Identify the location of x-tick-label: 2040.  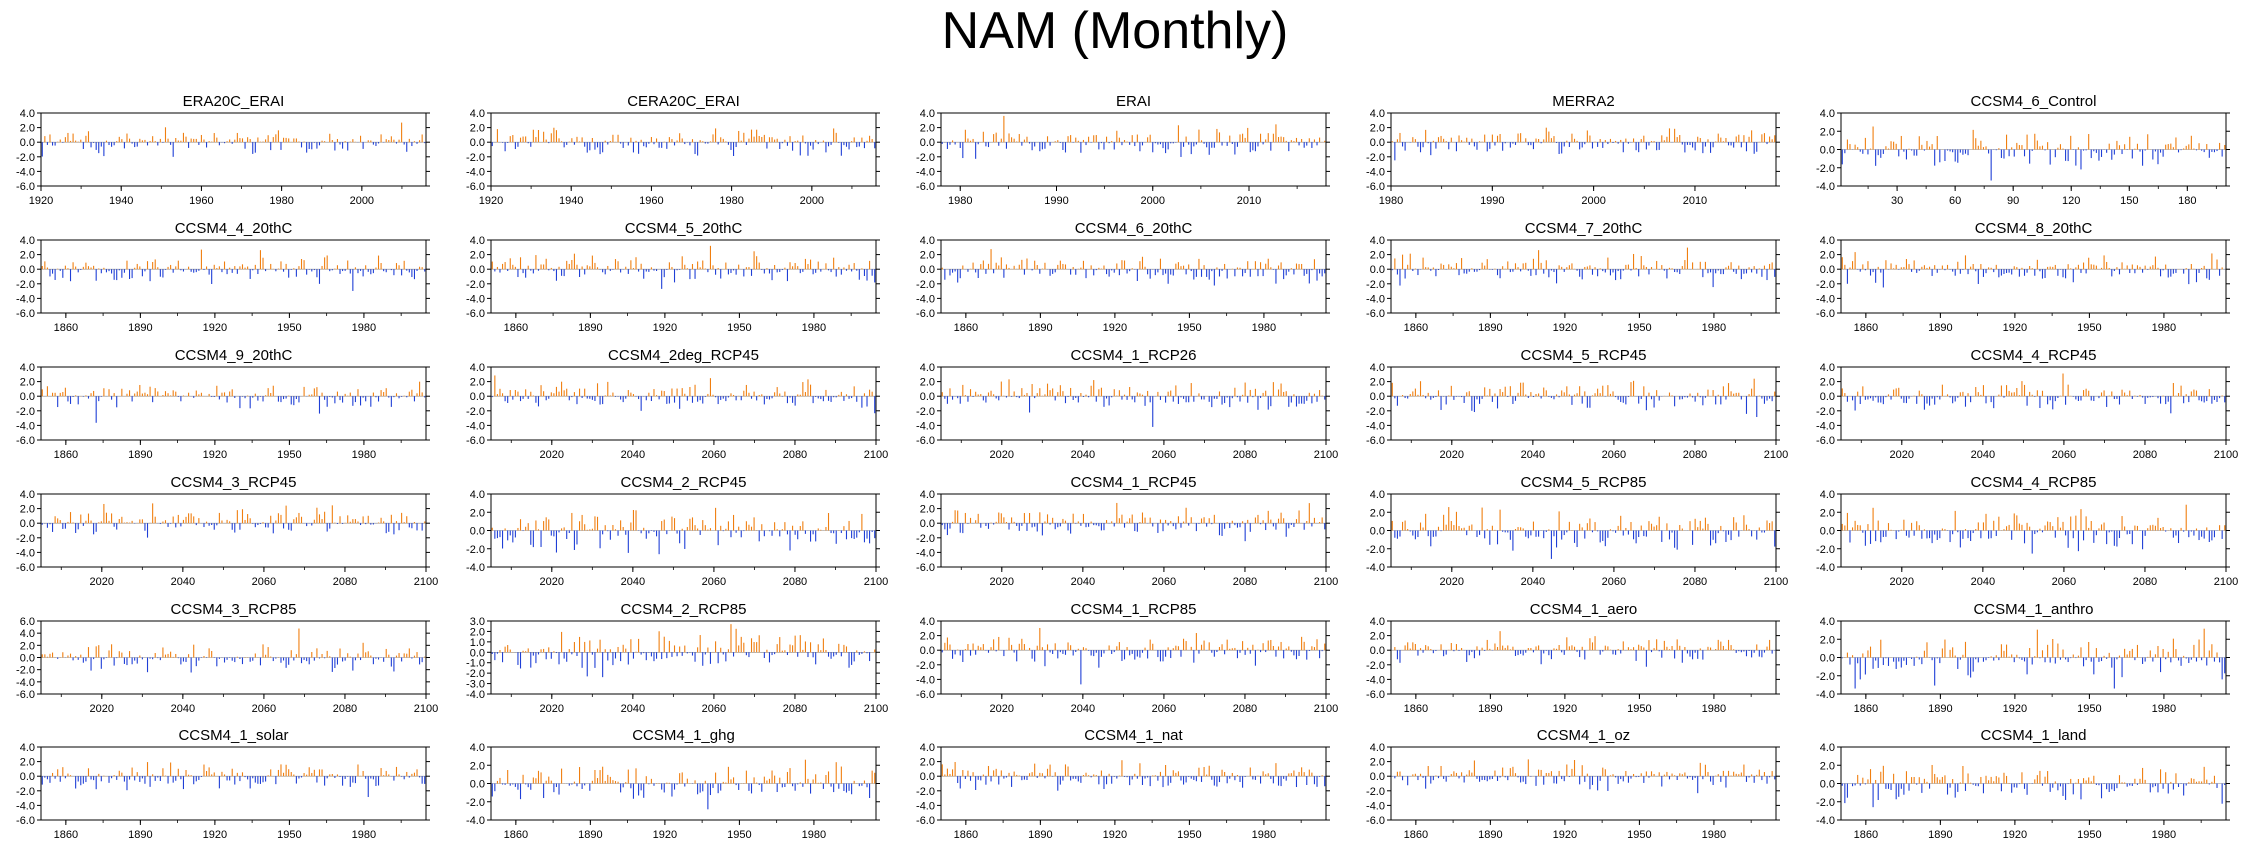
(183, 582).